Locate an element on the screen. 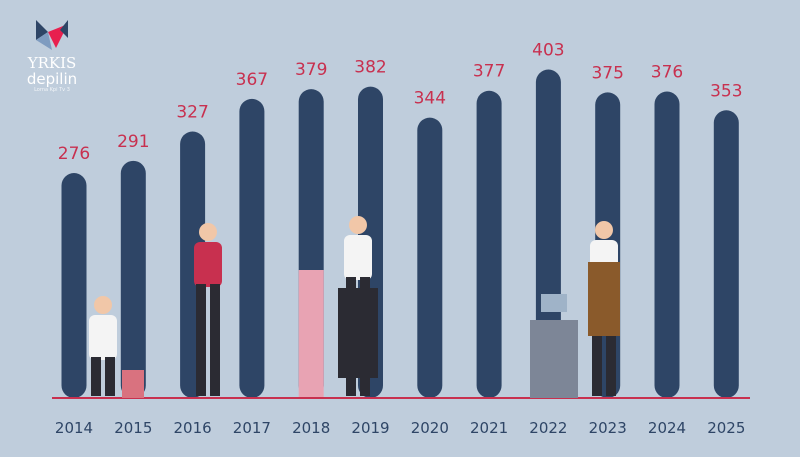 This screenshot has width=800, height=457. bar-2024 is located at coordinates (667, 244).